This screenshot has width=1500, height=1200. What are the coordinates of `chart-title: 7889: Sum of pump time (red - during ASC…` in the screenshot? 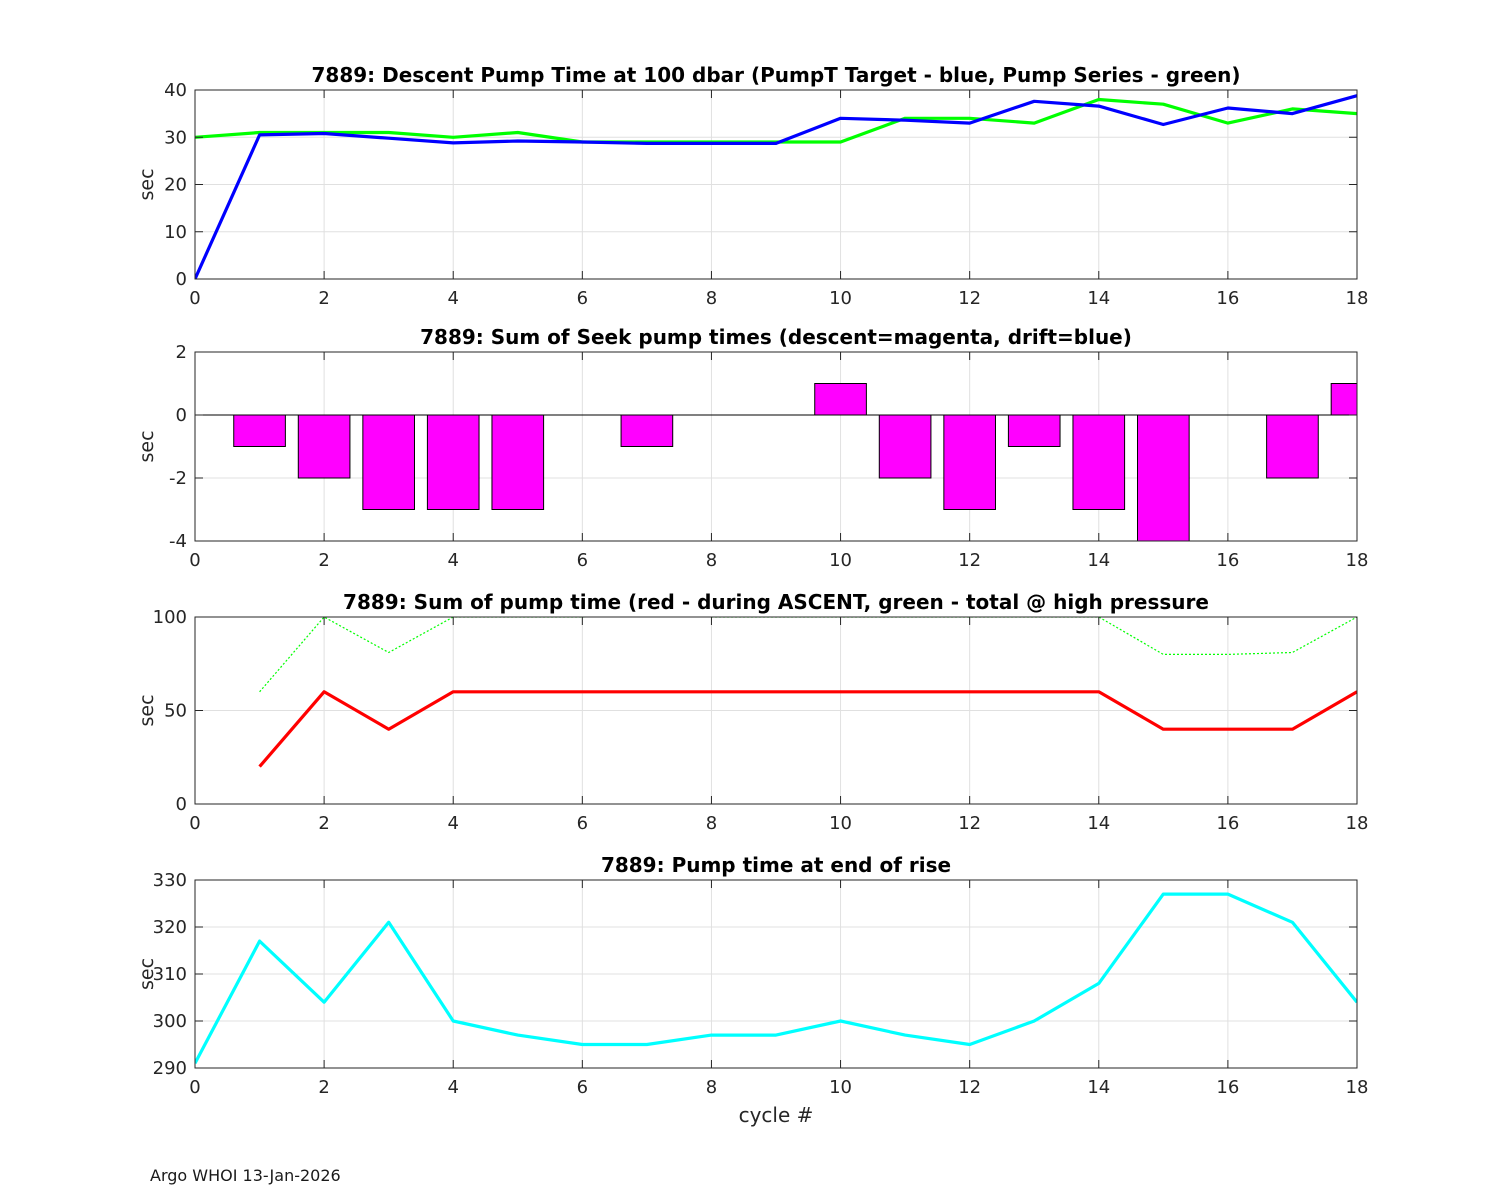 It's located at (776, 602).